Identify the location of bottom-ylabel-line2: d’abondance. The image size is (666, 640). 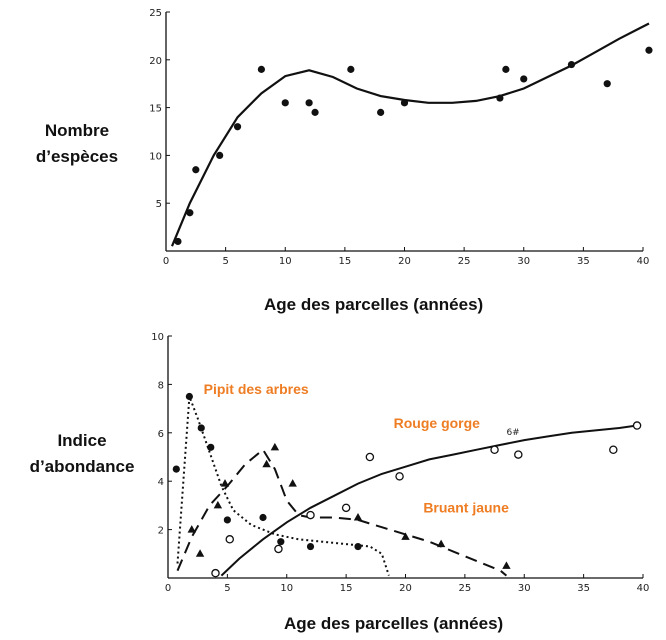
(82, 466).